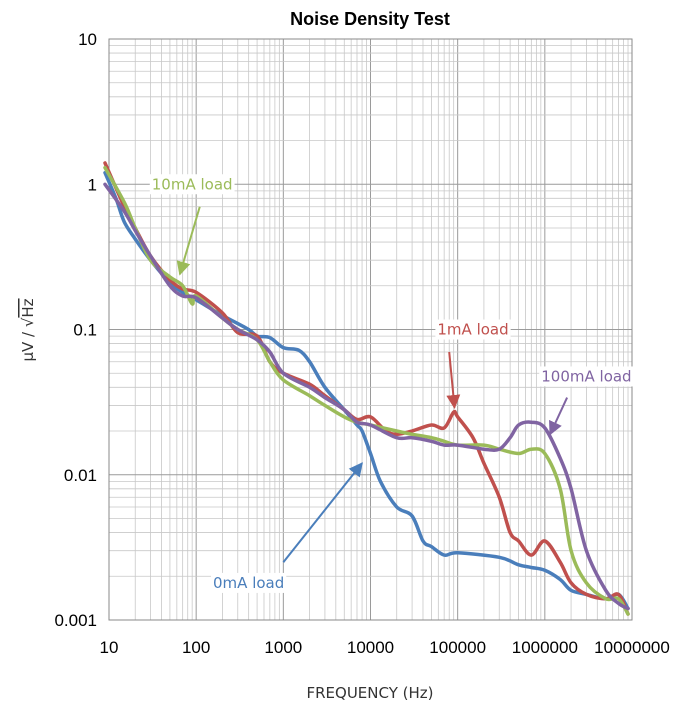  Describe the element at coordinates (75, 620) in the screenshot. I see `y-tick-label: 0.001` at that location.